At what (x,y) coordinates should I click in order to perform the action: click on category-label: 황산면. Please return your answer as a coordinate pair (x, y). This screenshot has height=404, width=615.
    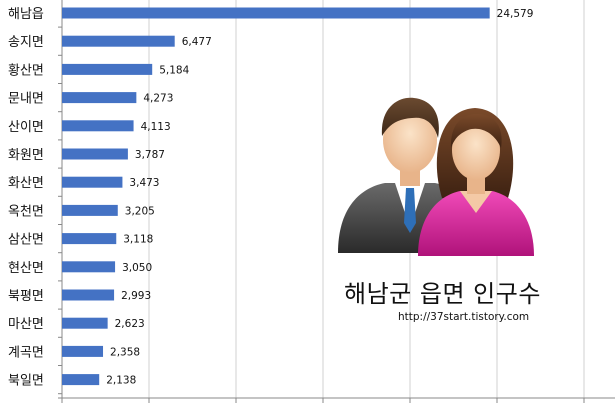
    Looking at the image, I should click on (26, 70).